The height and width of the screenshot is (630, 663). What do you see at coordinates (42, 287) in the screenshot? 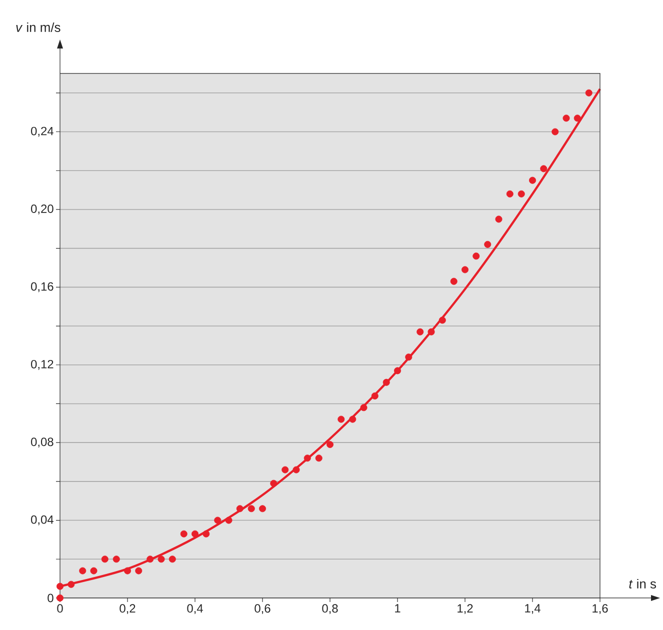
I see `y-tick-label: 0,16` at bounding box center [42, 287].